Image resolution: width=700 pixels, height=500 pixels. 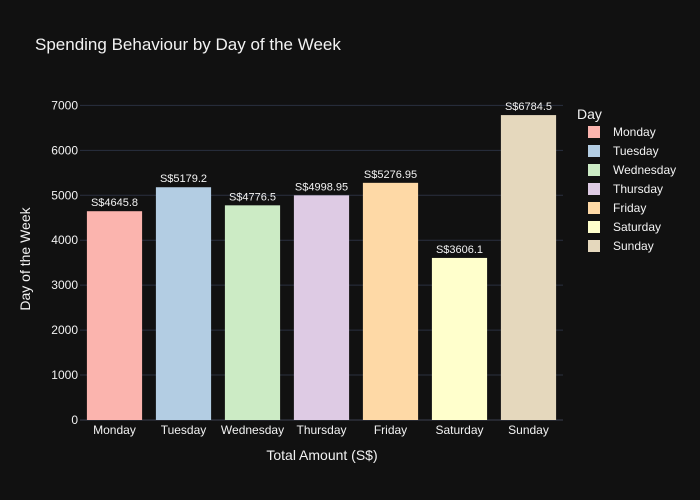 I want to click on legend-item-saturday: Saturday, so click(x=624, y=227).